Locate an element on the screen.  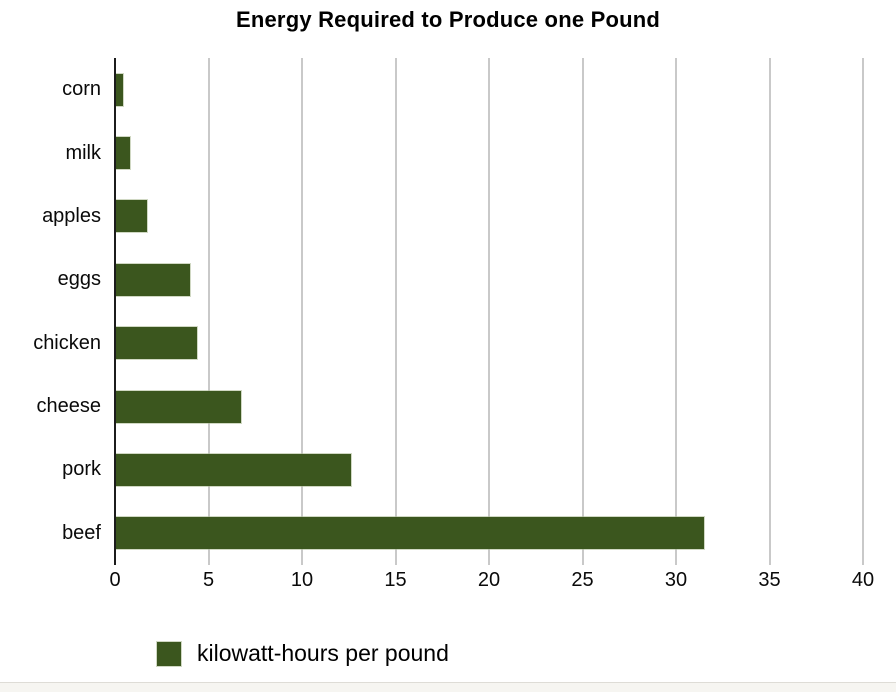
category-label: corn is located at coordinates (81, 89).